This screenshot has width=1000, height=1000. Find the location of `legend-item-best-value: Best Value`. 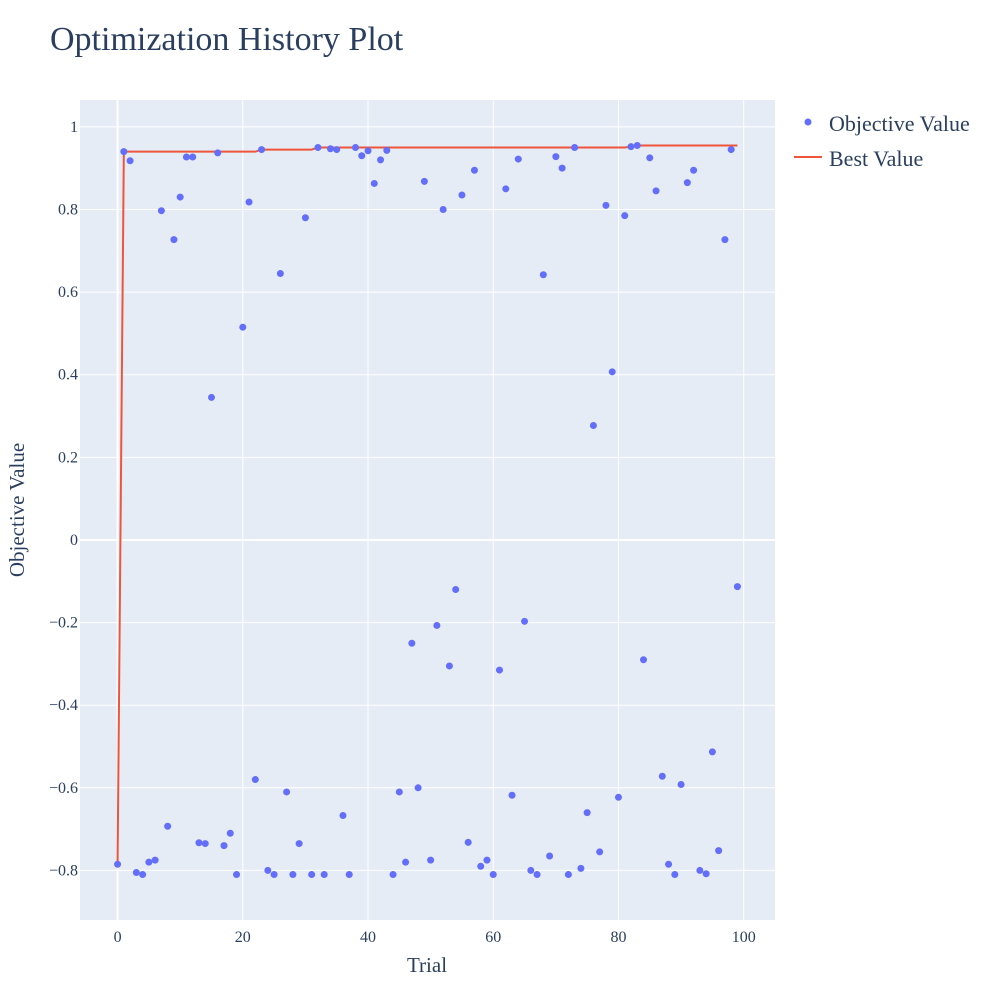

legend-item-best-value: Best Value is located at coordinates (858, 158).